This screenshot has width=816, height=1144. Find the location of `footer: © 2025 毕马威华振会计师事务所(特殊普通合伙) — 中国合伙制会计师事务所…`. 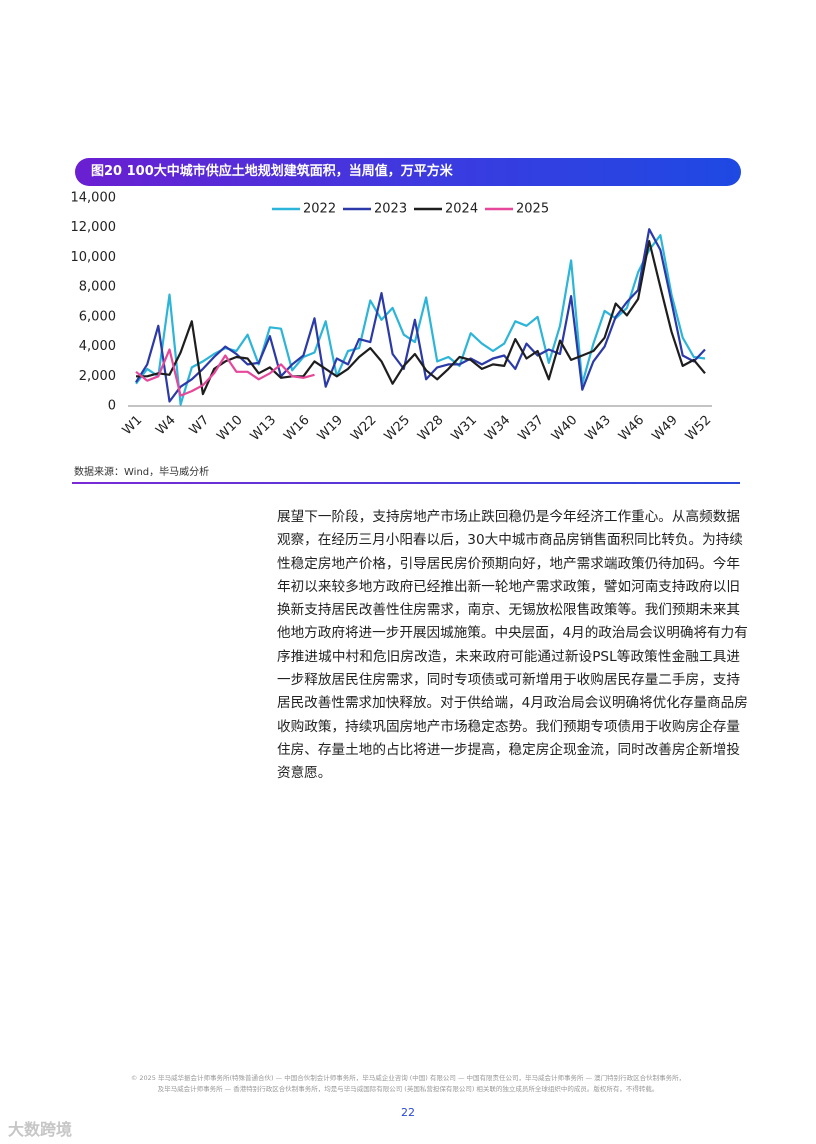

footer: © 2025 毕马威华振会计师事务所(特殊普通合伙) — 中国合伙制会计师事务所… is located at coordinates (408, 1084).